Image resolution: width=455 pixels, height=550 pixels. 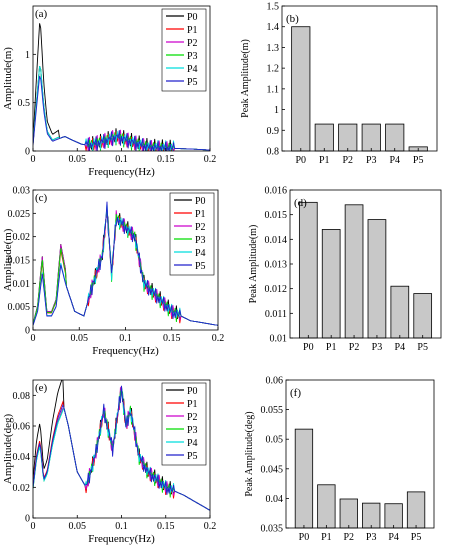 What do you see at coordinates (377, 347) in the screenshot?
I see `x-tick-label: P3` at bounding box center [377, 347].